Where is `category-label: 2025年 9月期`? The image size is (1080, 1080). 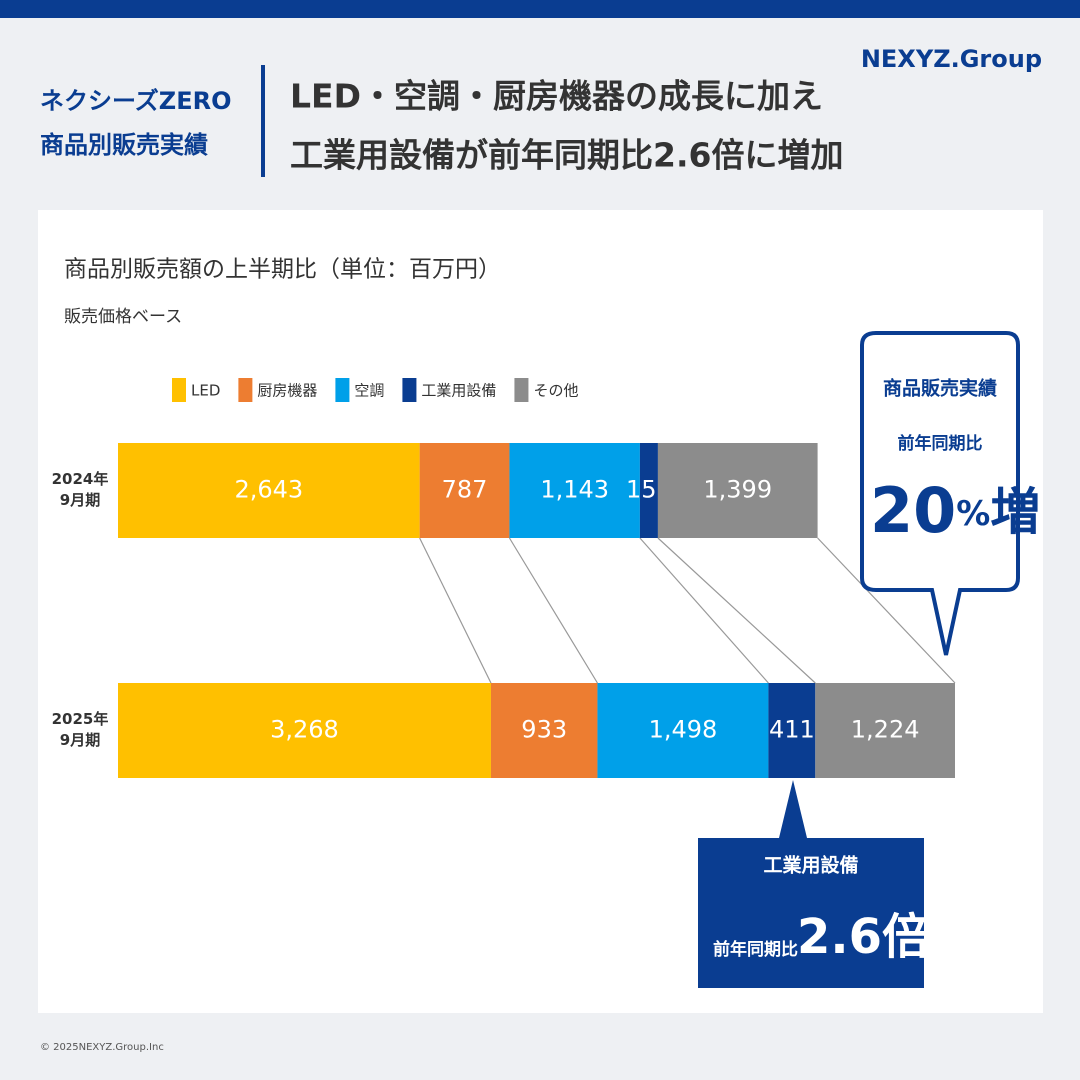 category-label: 2025年 9月期 is located at coordinates (80, 729).